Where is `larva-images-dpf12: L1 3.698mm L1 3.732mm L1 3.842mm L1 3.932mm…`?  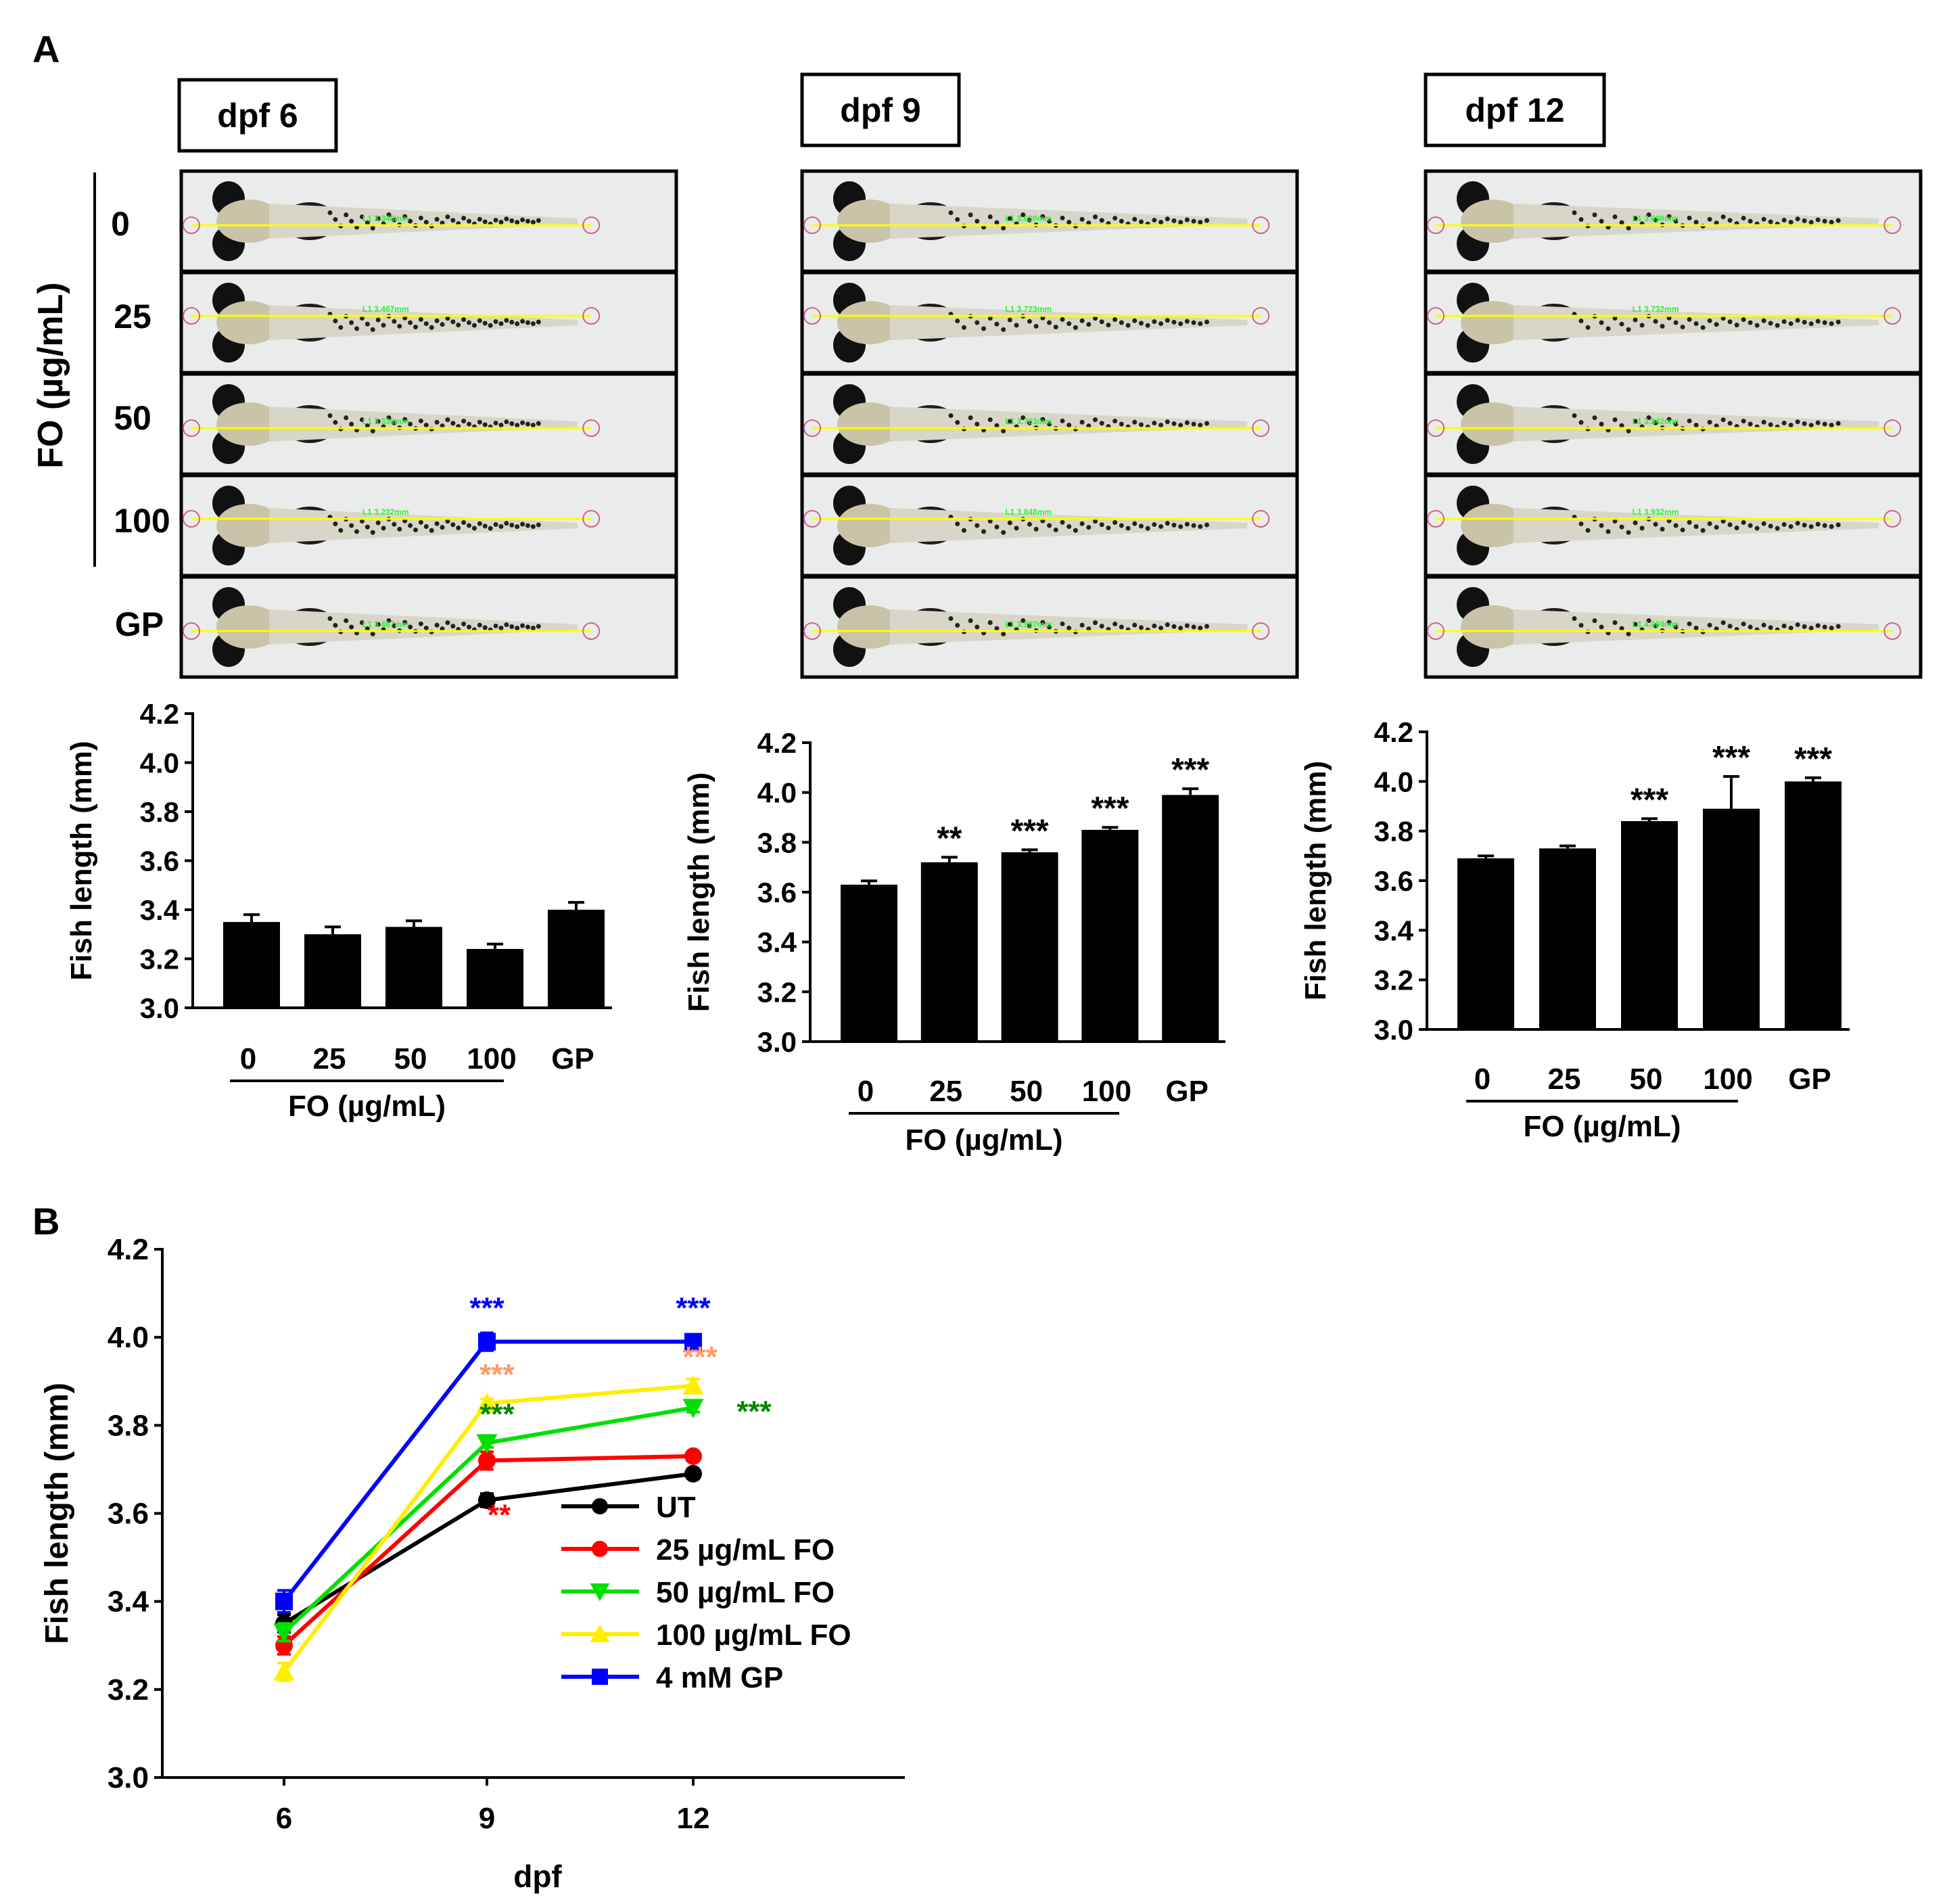
larva-images-dpf12: L1 3.698mm L1 3.732mm L1 3.842mm L1 3.932mm… is located at coordinates (1674, 424).